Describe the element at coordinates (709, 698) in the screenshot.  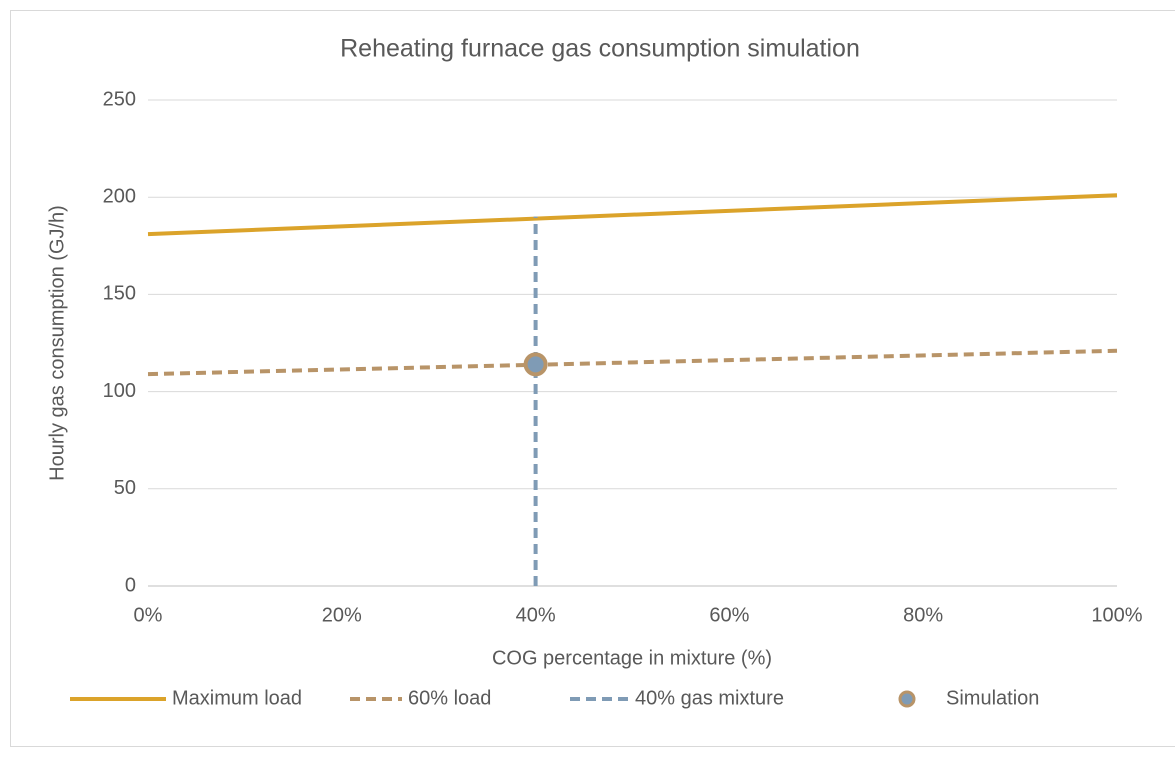
I see `legend-label: 40% gas mixture` at that location.